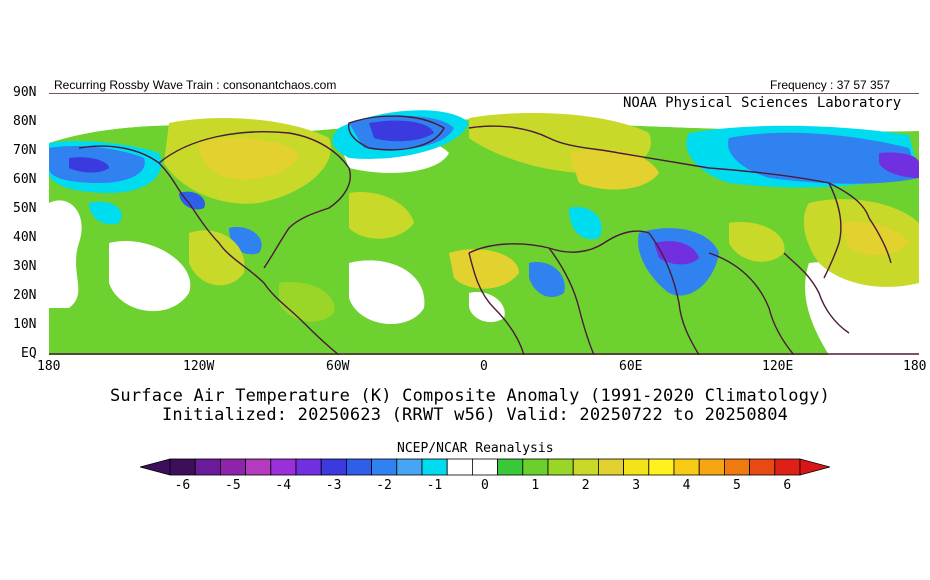 The width and height of the screenshot is (930, 580). What do you see at coordinates (814, 467) in the screenshot?
I see `colorbar-right-arrow` at bounding box center [814, 467].